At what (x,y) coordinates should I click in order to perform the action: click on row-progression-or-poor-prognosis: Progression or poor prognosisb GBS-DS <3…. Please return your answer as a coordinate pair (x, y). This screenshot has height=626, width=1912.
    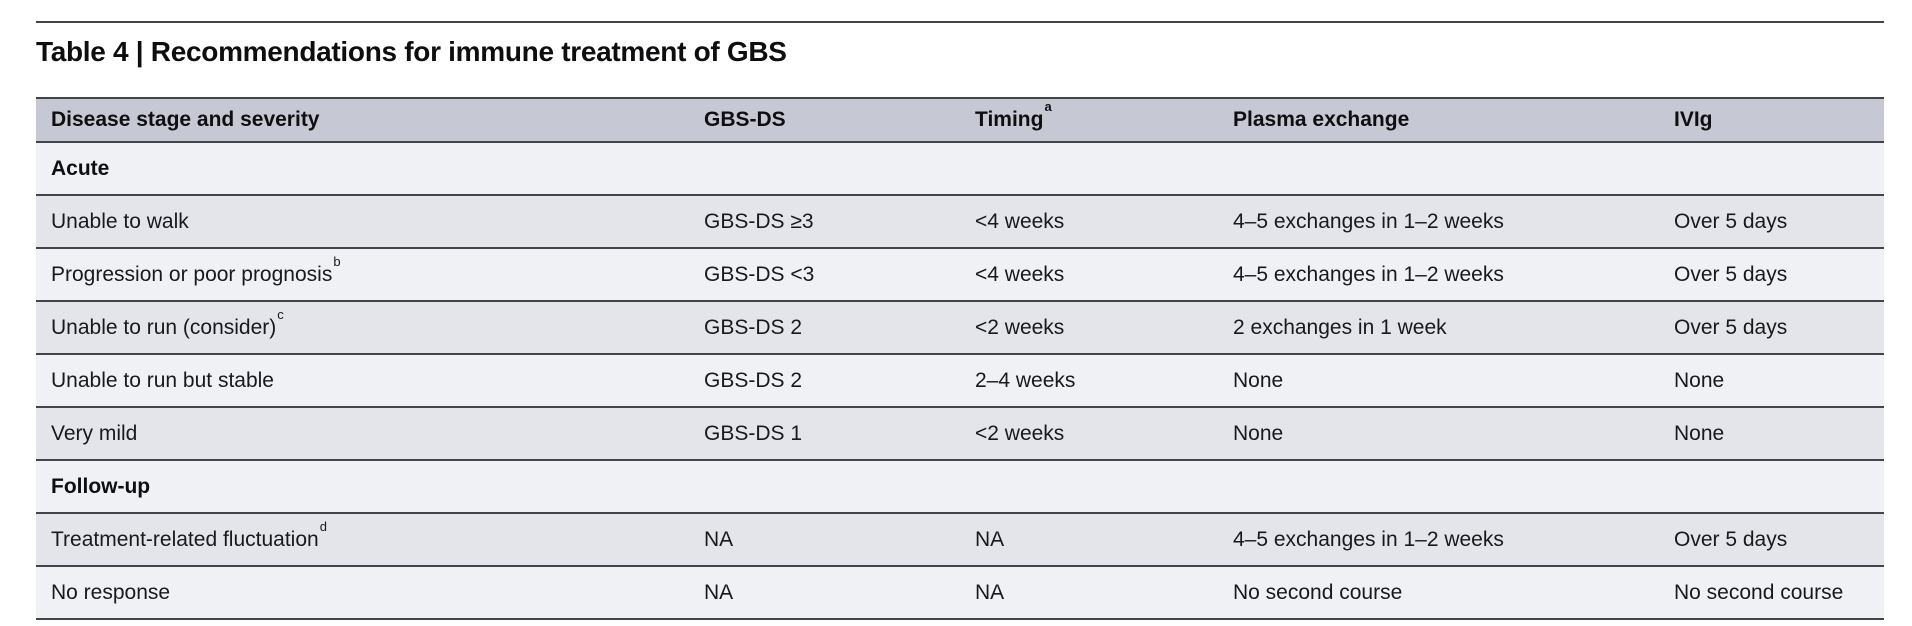
    Looking at the image, I should click on (960, 273).